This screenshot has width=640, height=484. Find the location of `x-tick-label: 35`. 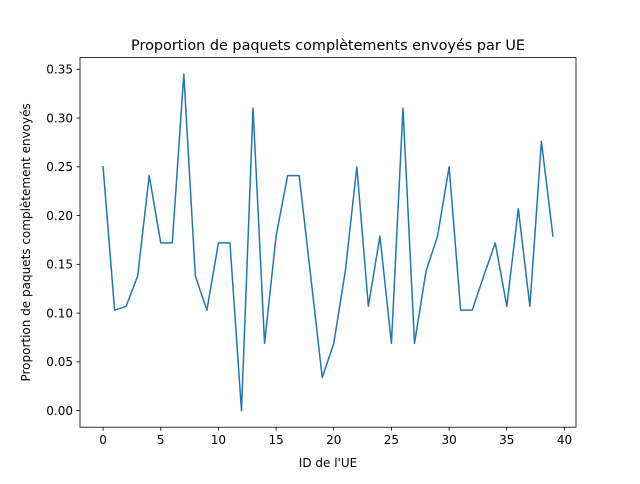

x-tick-label: 35 is located at coordinates (506, 440).